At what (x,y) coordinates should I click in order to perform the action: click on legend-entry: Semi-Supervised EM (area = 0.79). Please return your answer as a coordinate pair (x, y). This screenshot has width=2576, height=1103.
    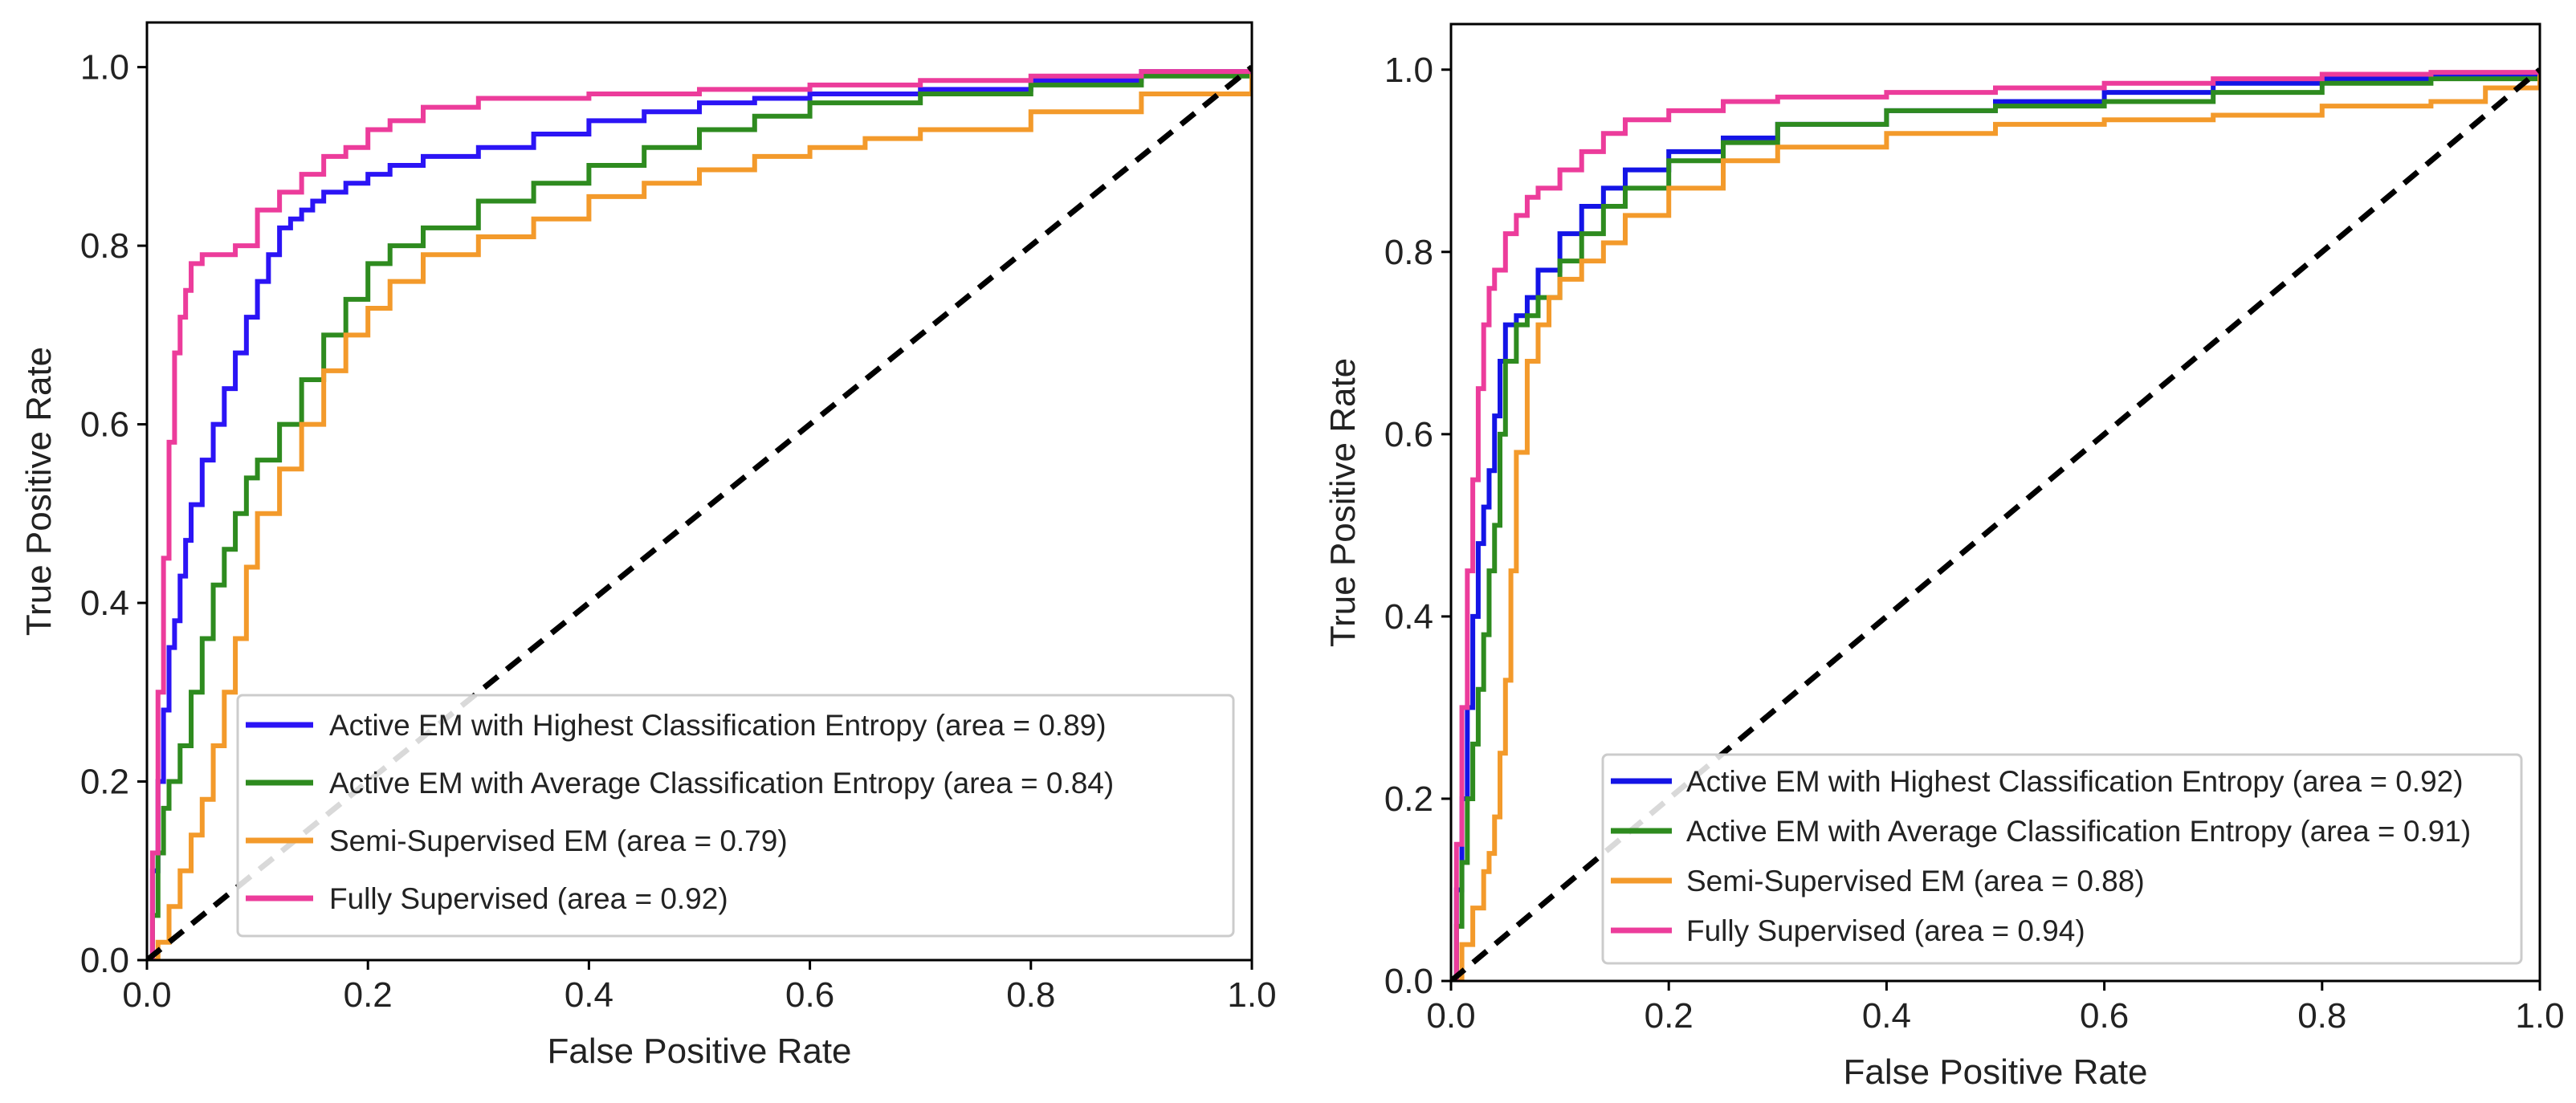
    Looking at the image, I should click on (558, 840).